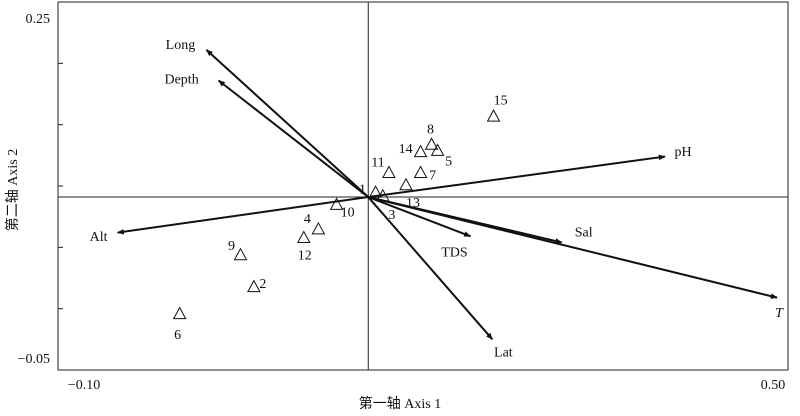 The image size is (800, 416). Describe the element at coordinates (362, 189) in the screenshot. I see `site-label: 1` at that location.